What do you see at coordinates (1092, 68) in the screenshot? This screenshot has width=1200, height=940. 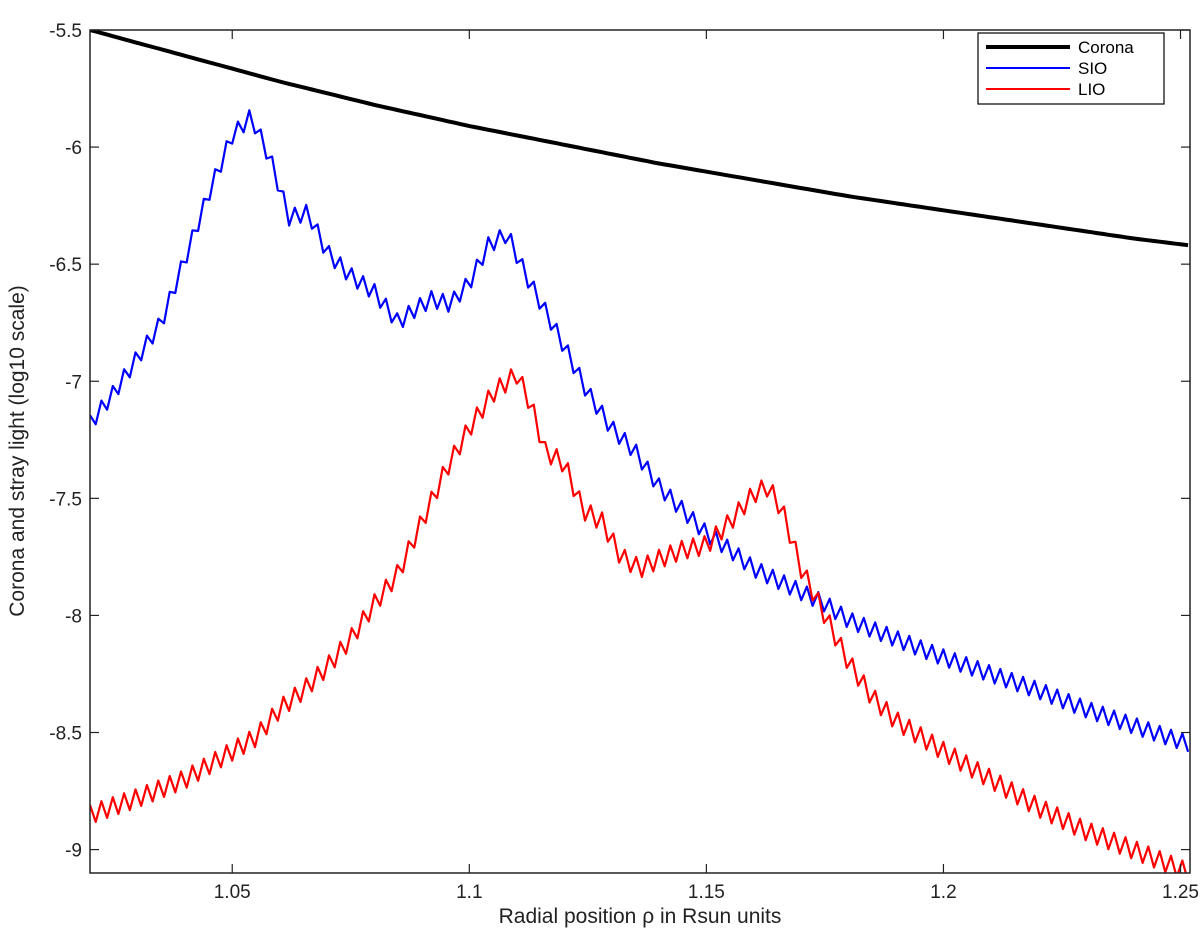 I see `legend-label-sio: SIO` at bounding box center [1092, 68].